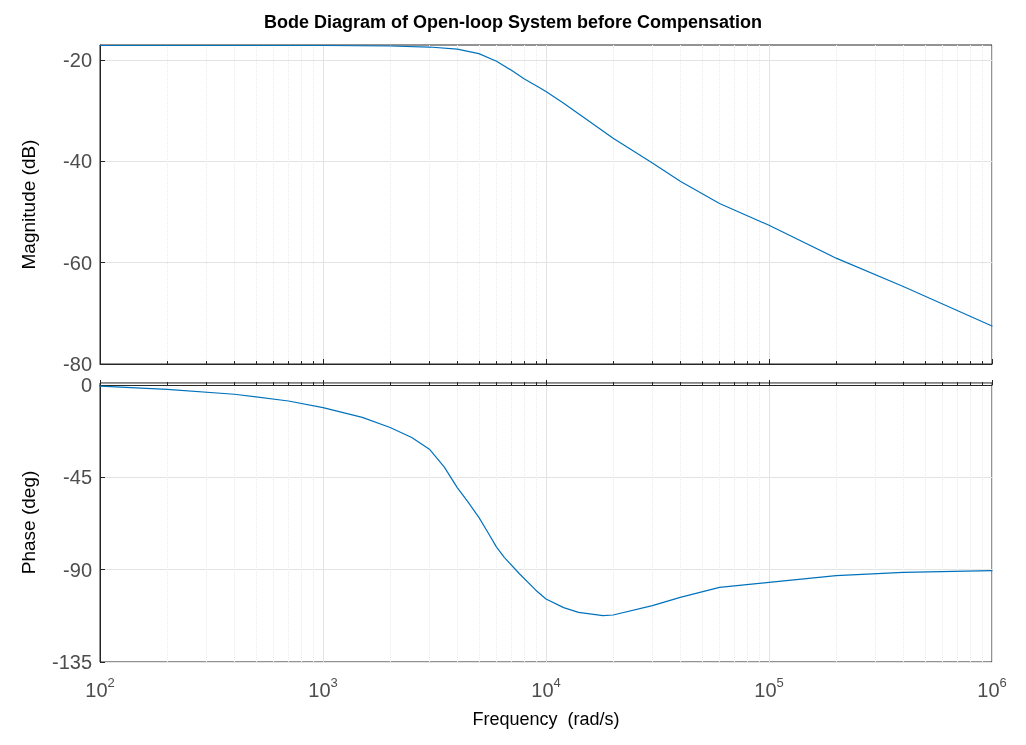 The image size is (1026, 745). I want to click on y-tick-label: -90, so click(77, 569).